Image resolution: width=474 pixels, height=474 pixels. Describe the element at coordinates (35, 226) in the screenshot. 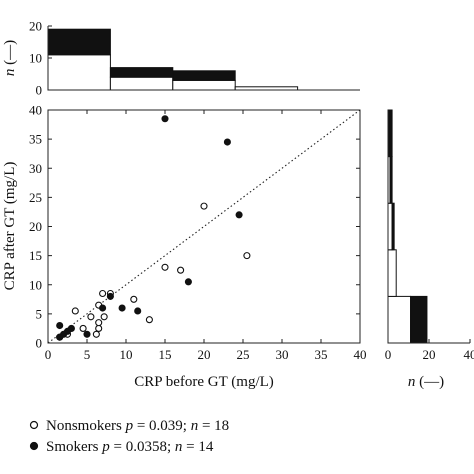

I see `y-tick-label: 20` at that location.